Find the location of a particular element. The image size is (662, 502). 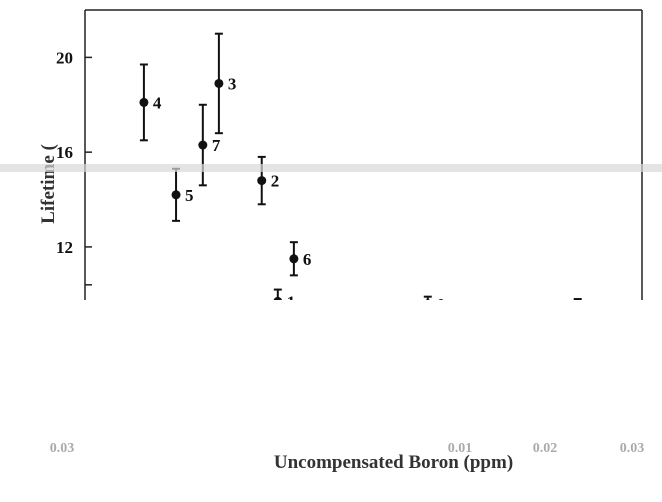

y-axis-ticks: 12 16 20 is located at coordinates (74, 167).